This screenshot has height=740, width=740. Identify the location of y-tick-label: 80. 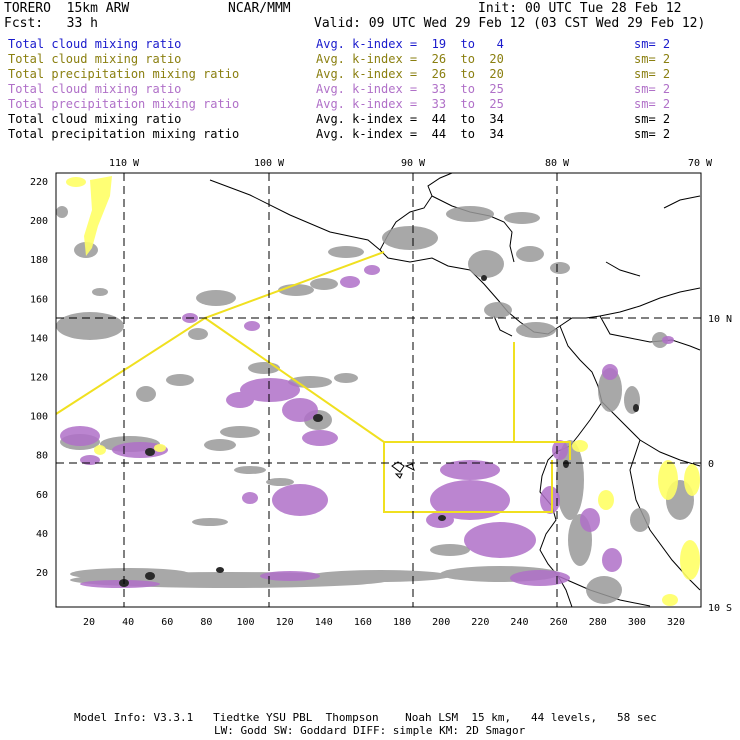
(42, 456).